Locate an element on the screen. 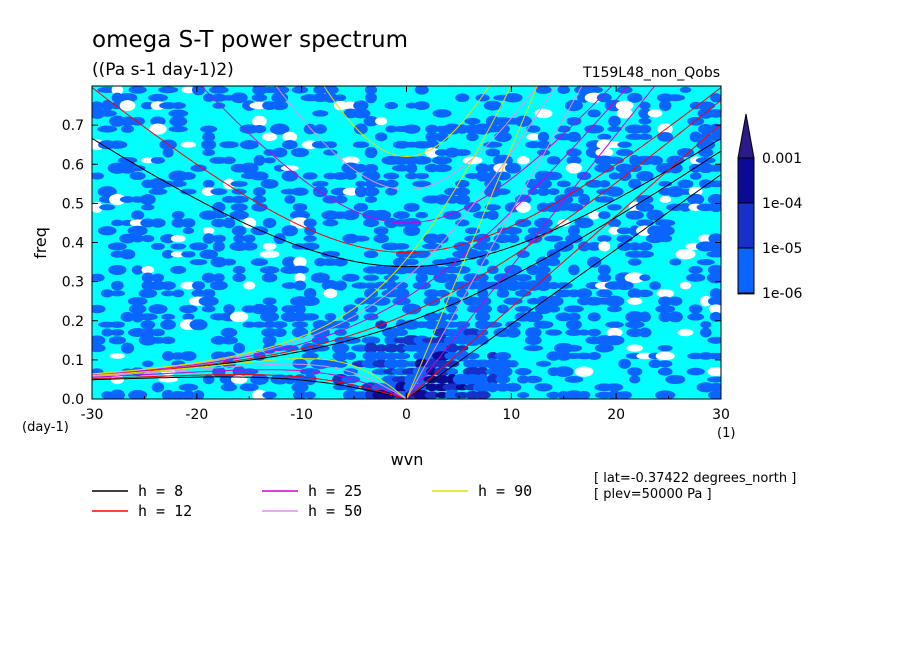 This screenshot has width=904, height=654. legend-entry: h = 50 is located at coordinates (335, 511).